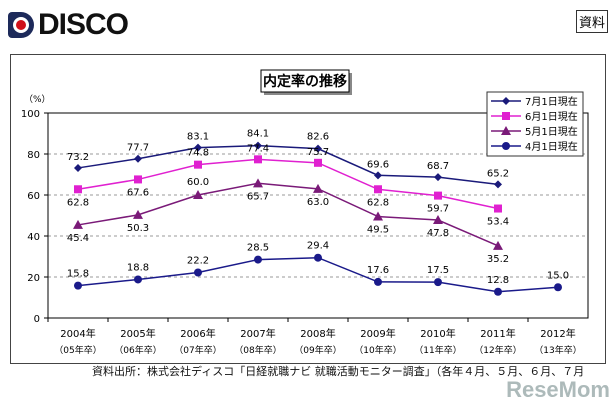 Image resolution: width=616 pixels, height=402 pixels. What do you see at coordinates (138, 192) in the screenshot?
I see `data-label: 67.6` at bounding box center [138, 192].